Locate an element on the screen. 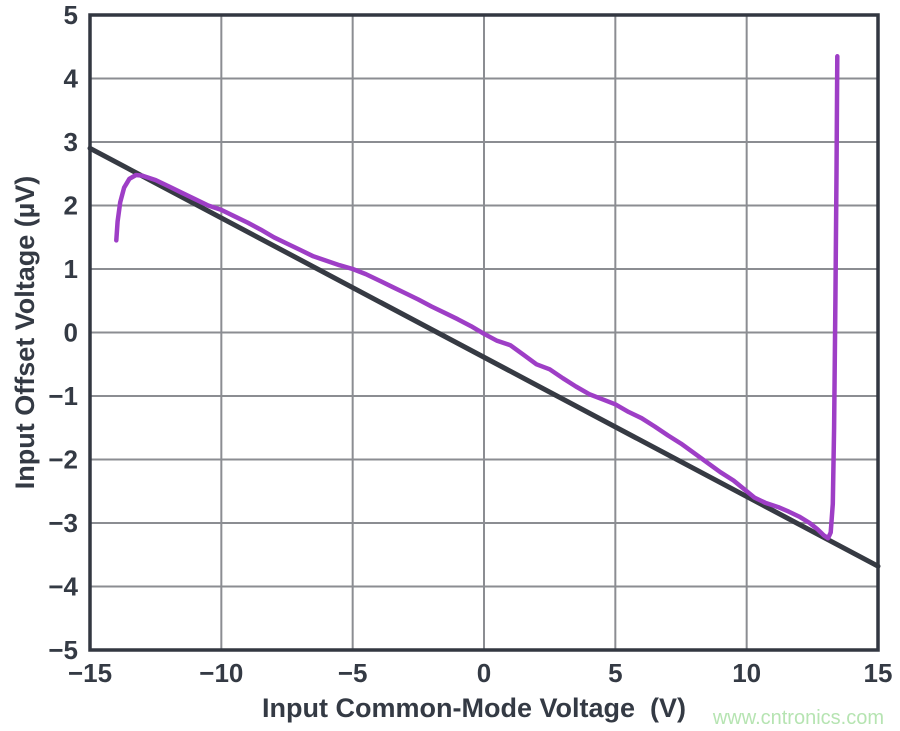 This screenshot has width=900, height=731. y-tick-label: 5 is located at coordinates (71, 15).